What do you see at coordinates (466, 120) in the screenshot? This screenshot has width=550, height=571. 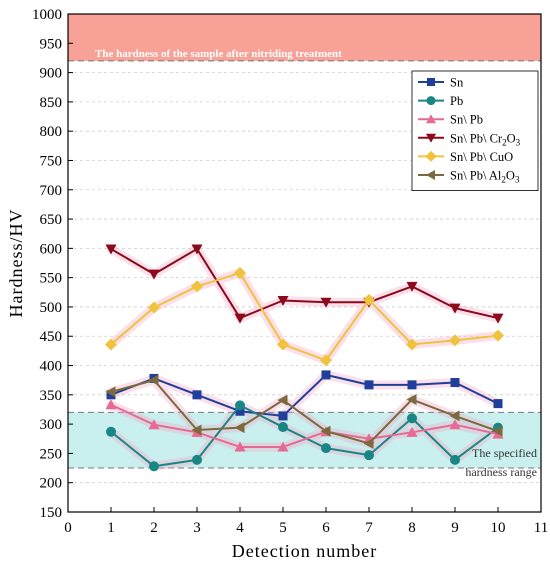 I see `legend-label: Sn\ Pb` at bounding box center [466, 120].